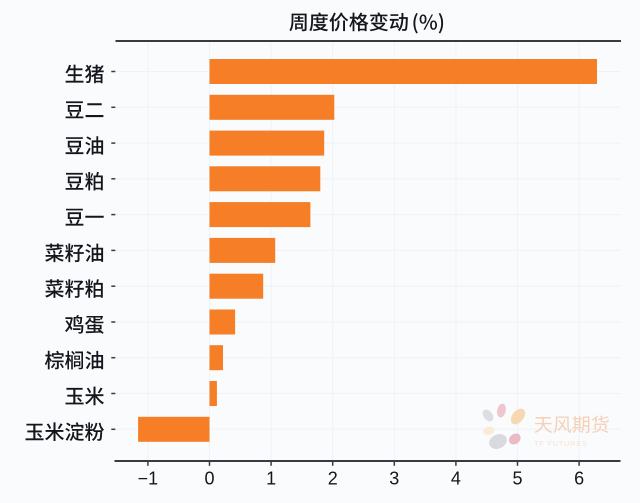  What do you see at coordinates (456, 479) in the screenshot?
I see `svg-text: 4` at bounding box center [456, 479].